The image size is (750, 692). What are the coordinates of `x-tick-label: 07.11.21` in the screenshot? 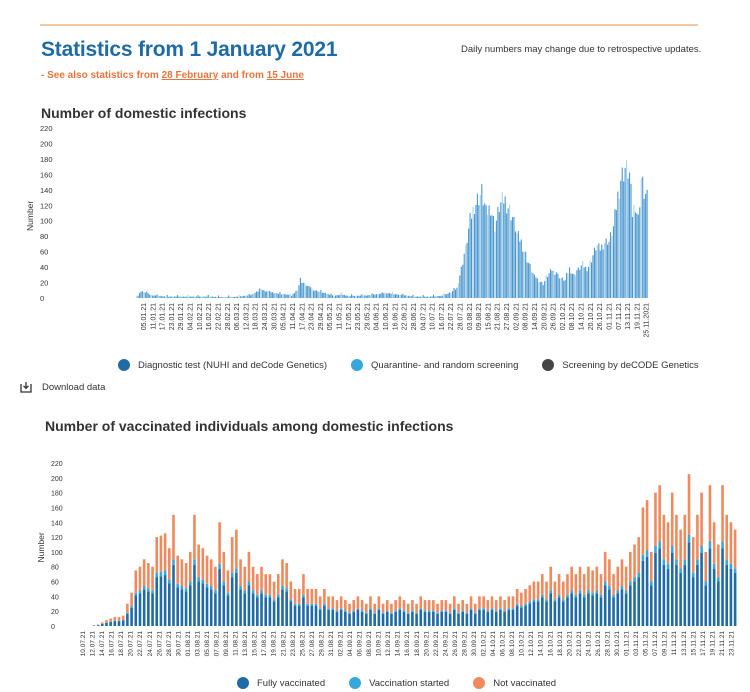 It's located at (655, 643).